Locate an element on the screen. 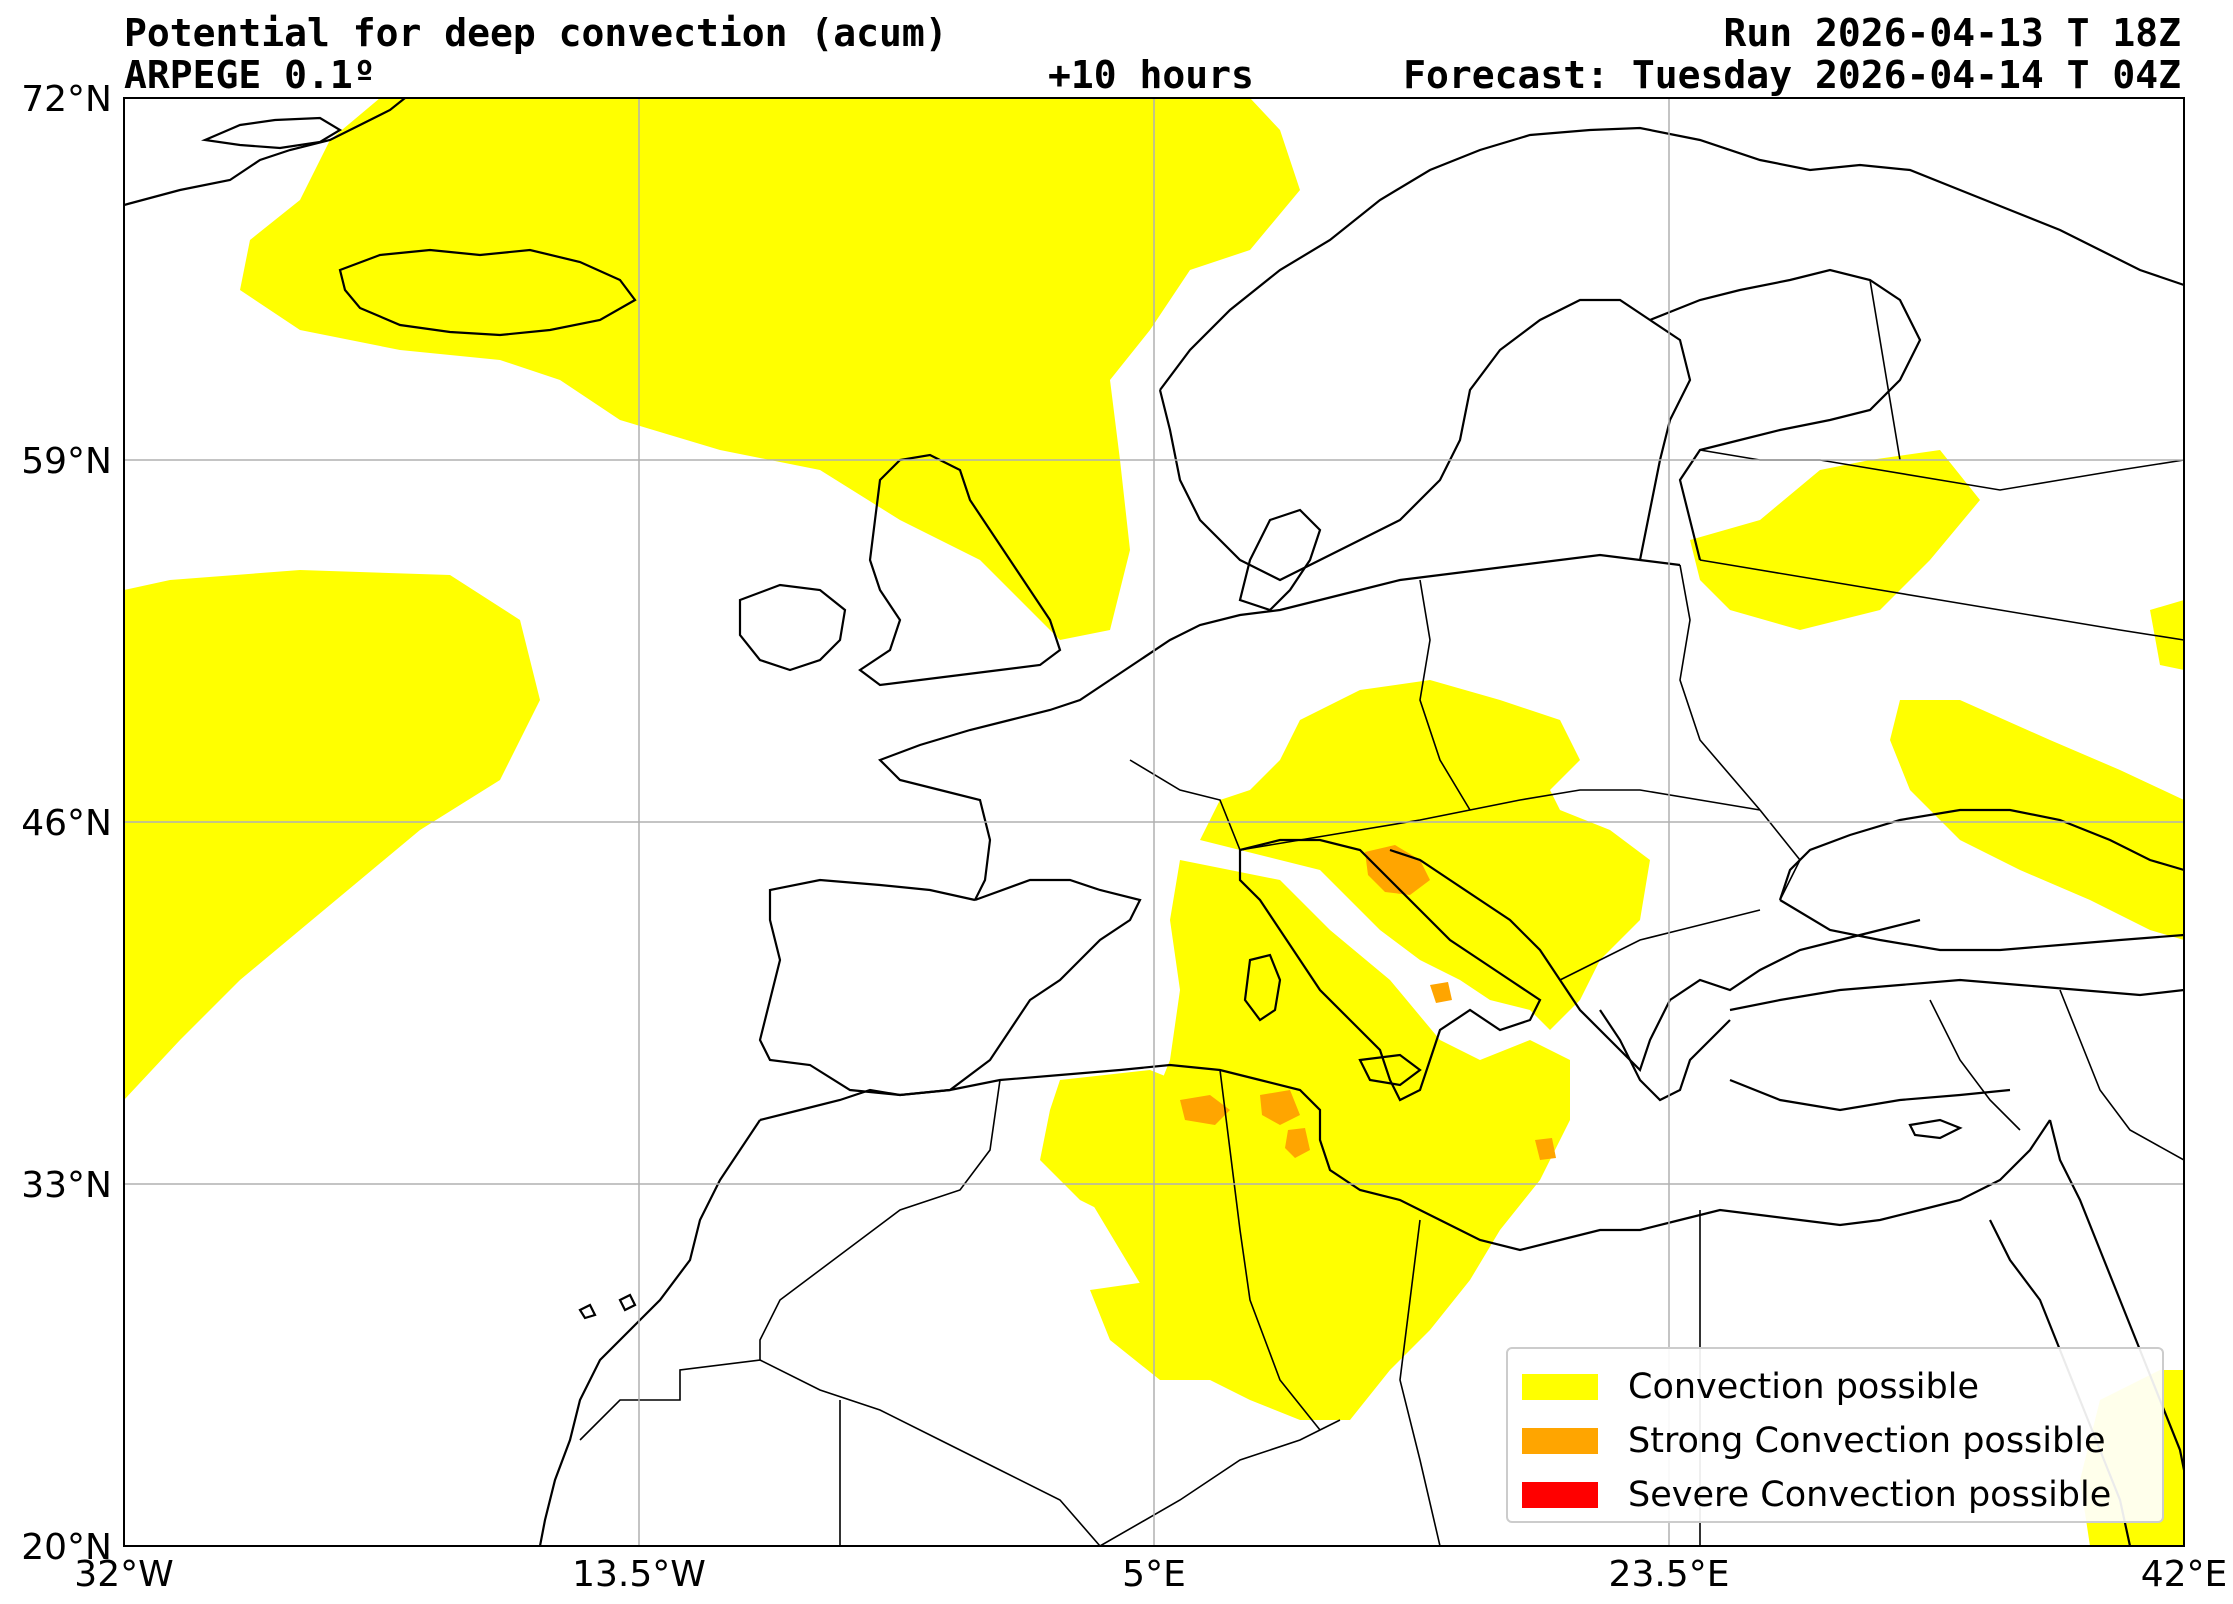  coastline-france is located at coordinates (994, 790).